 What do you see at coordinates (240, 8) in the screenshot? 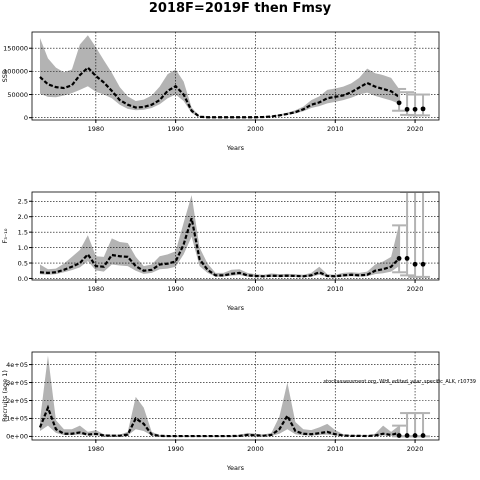
I see `figure-title: 2018F=2019F then Fmsy` at bounding box center [240, 8].